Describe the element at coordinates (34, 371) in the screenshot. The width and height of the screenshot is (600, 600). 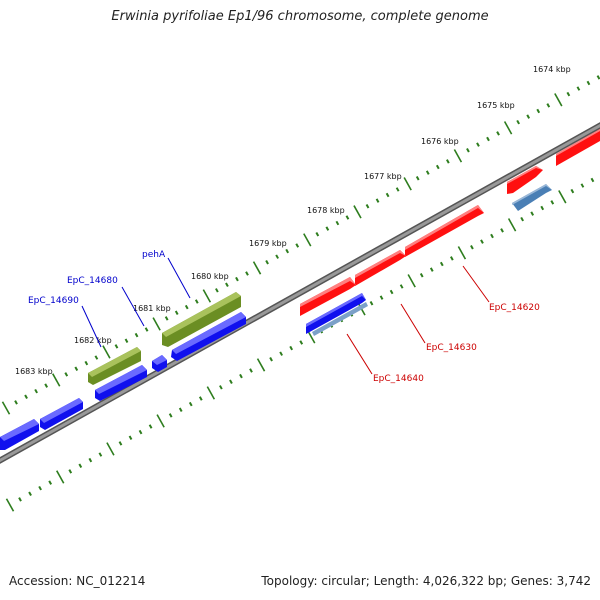
I see `scale-label-1683: 1683 kbp` at that location.